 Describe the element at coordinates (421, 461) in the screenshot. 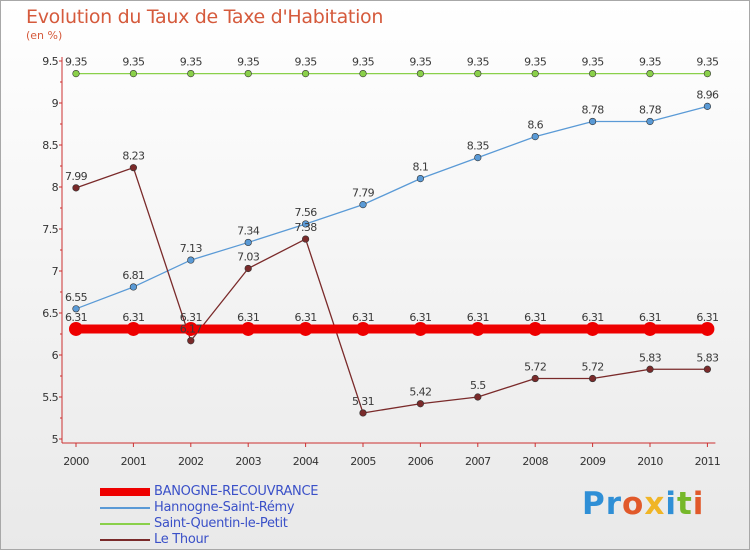

I see `x-tick-label: 2006` at that location.